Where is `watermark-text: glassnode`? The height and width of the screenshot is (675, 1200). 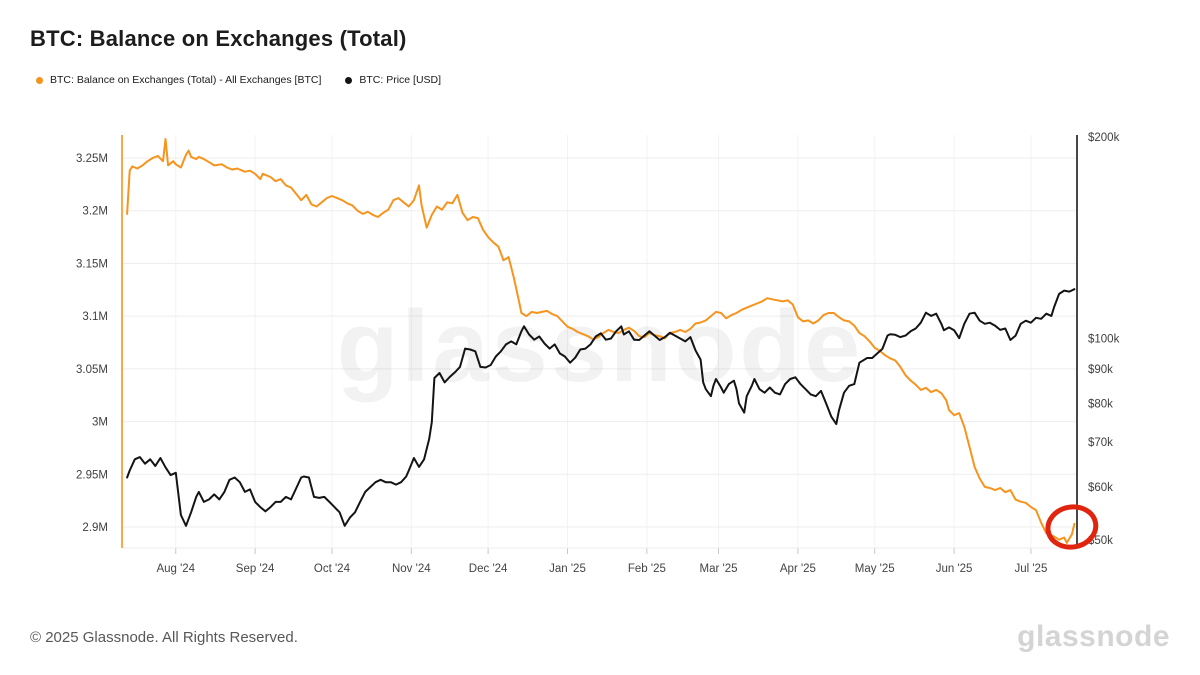
watermark-text: glassnode is located at coordinates (600, 347).